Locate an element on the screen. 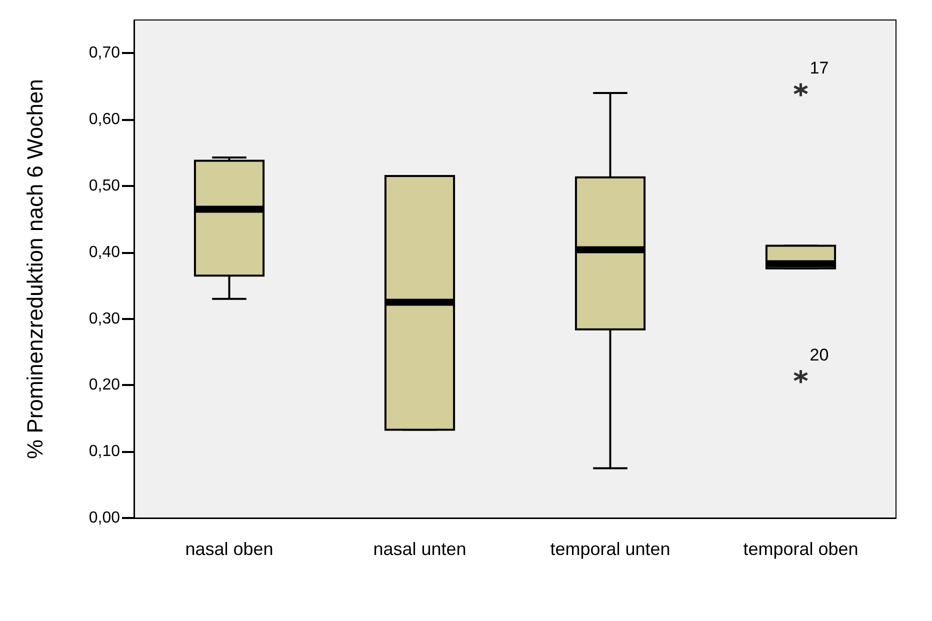 This screenshot has height=621, width=932. x-tick-label: temporal unten is located at coordinates (610, 549).